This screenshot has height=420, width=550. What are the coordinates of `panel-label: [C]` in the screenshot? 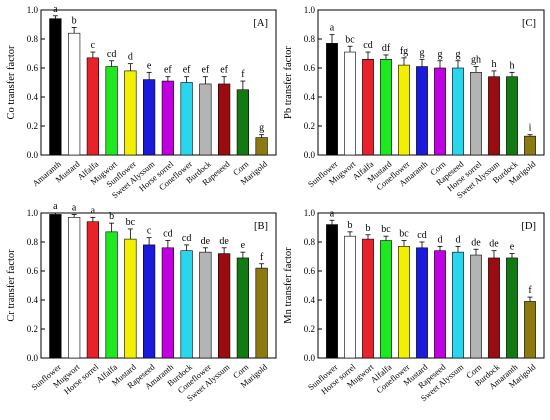 It's located at (529, 23).